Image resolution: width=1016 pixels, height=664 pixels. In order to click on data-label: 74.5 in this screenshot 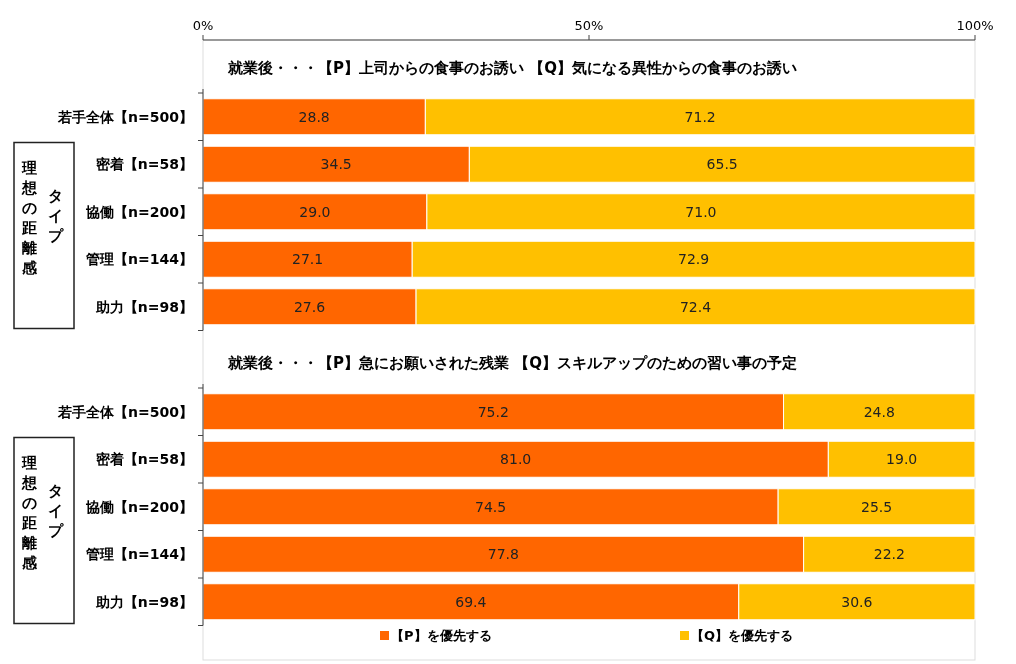, I will do `click(490, 506)`.